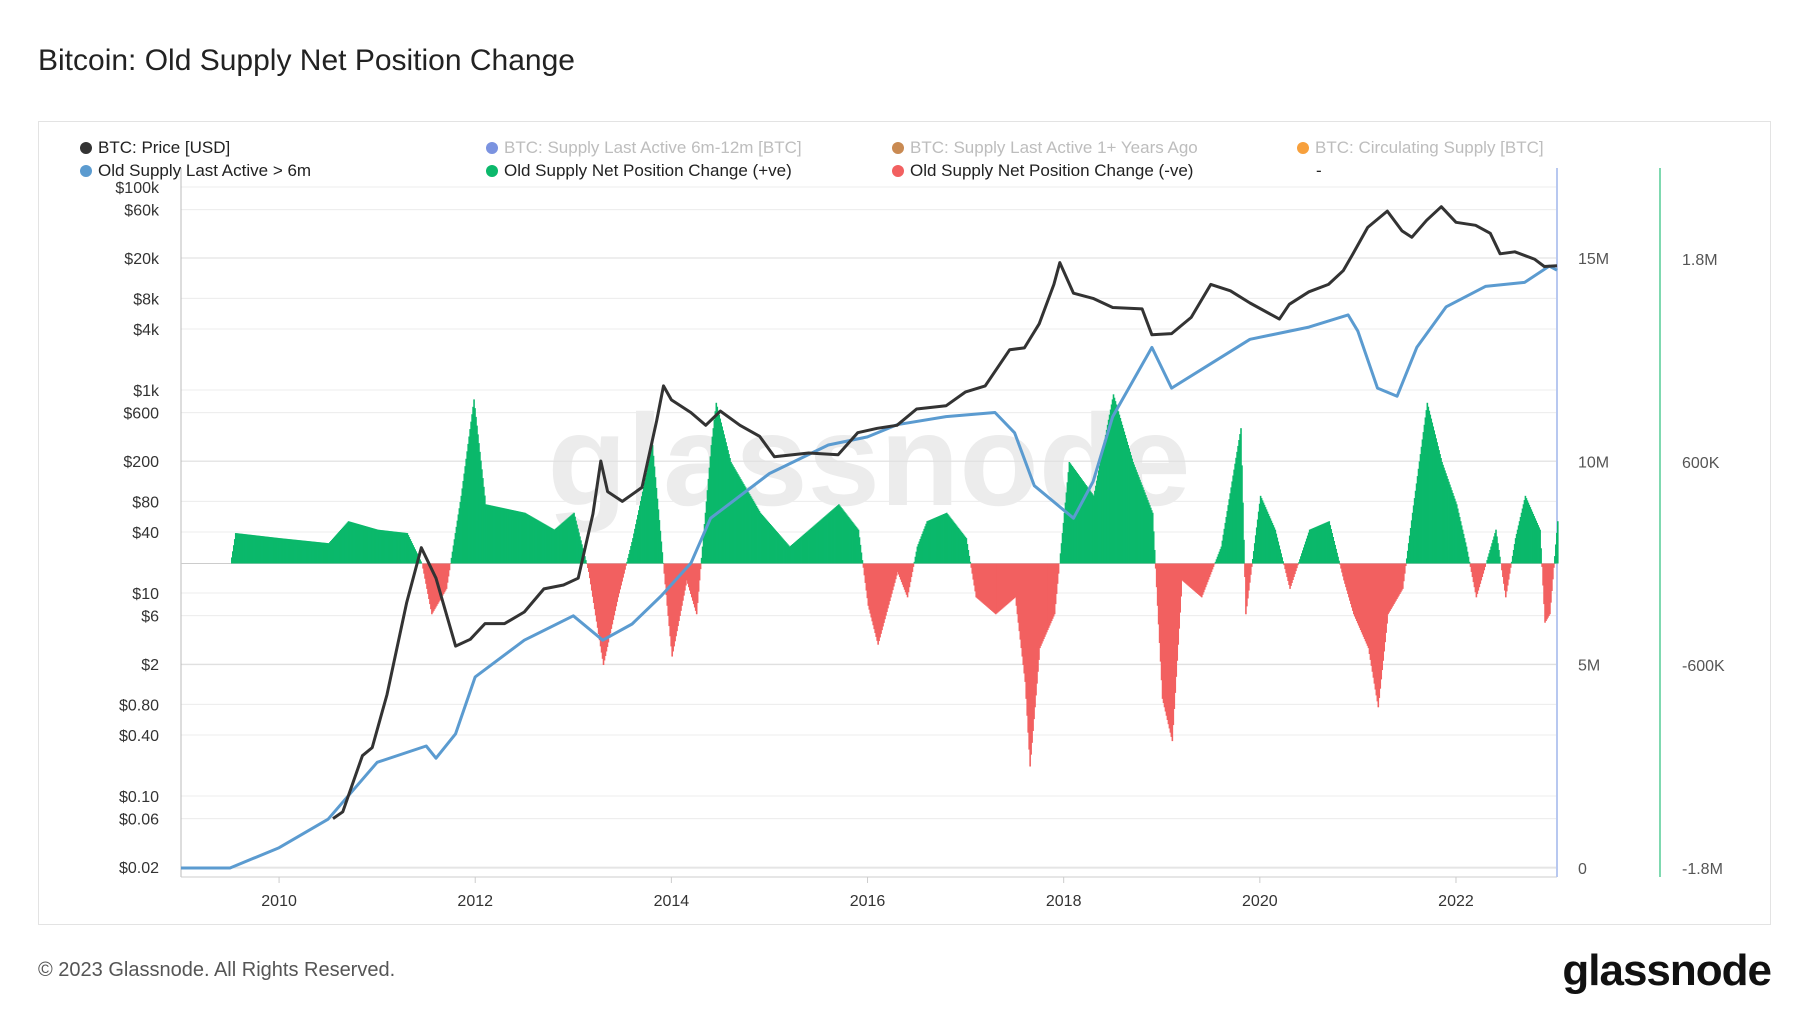 The image size is (1800, 1013). Describe the element at coordinates (644, 148) in the screenshot. I see `legend-item-supply-6m-12m: BTC: Supply Last Active 6m-12m [BTC]` at that location.